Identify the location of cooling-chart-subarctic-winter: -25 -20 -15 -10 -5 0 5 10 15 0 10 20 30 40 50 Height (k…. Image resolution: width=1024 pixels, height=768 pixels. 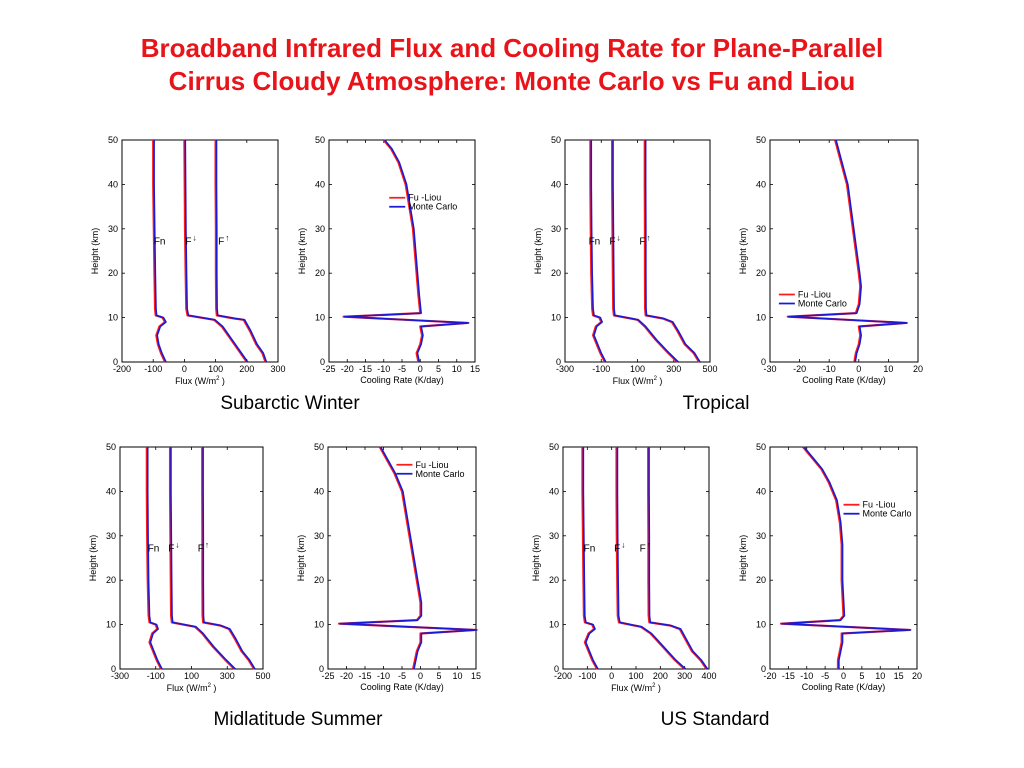
(388, 260).